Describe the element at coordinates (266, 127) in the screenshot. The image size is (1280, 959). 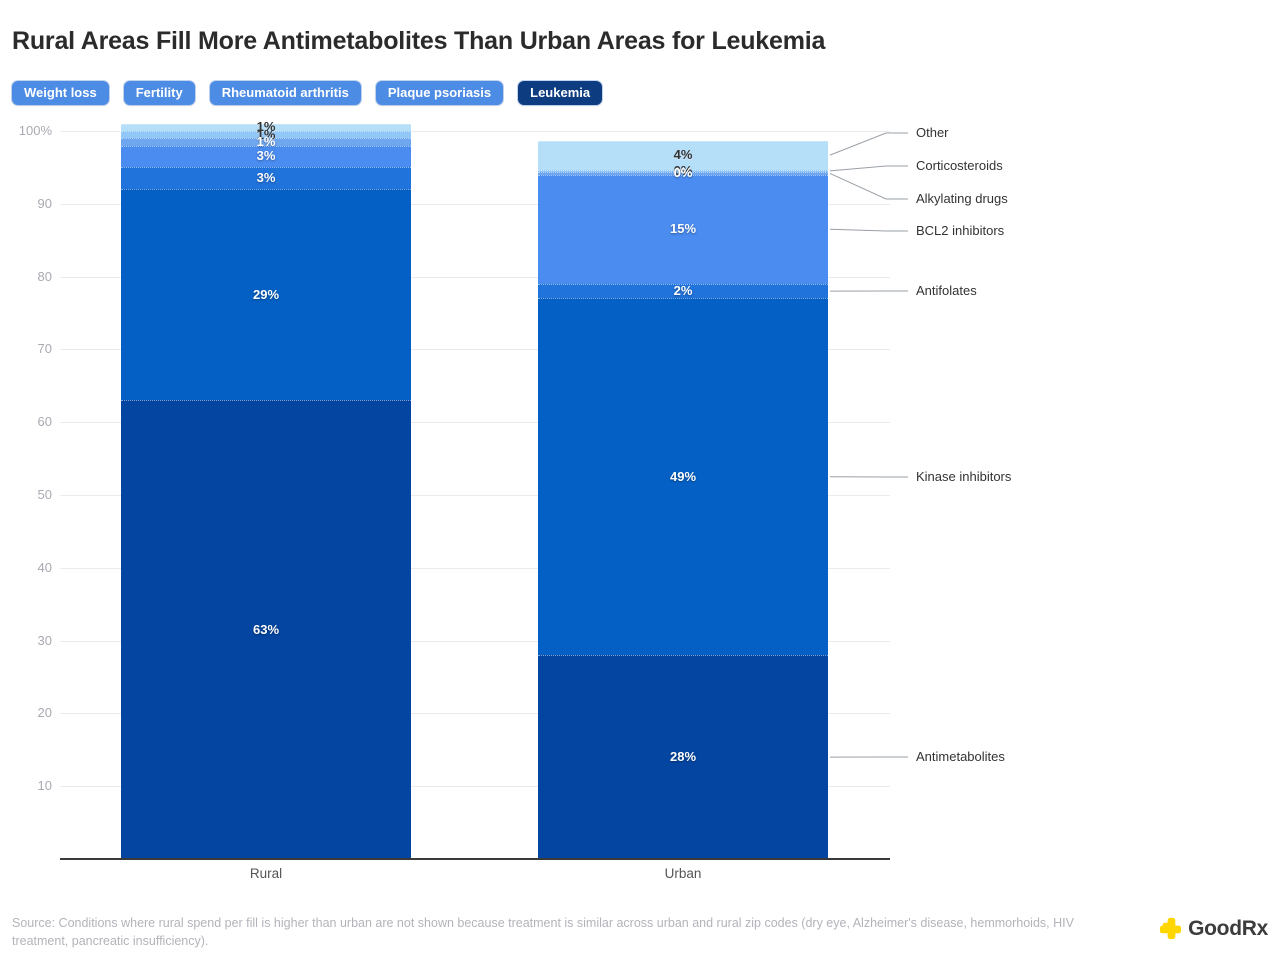
I see `bar-segment-rural-other` at that location.